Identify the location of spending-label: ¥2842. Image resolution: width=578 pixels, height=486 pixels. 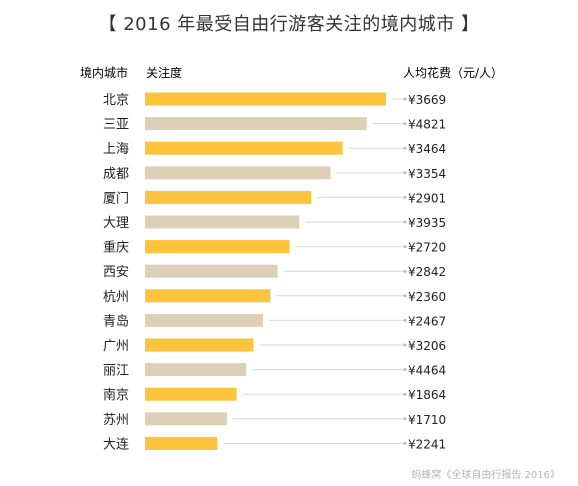
(427, 272).